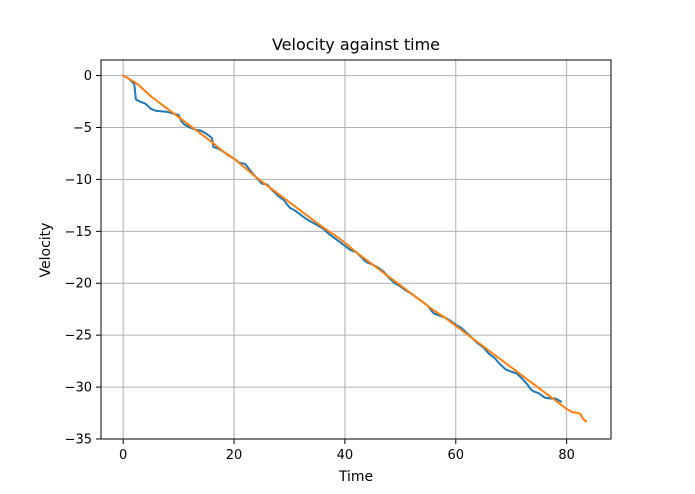  Describe the element at coordinates (566, 455) in the screenshot. I see `x-tick-label: 80` at that location.